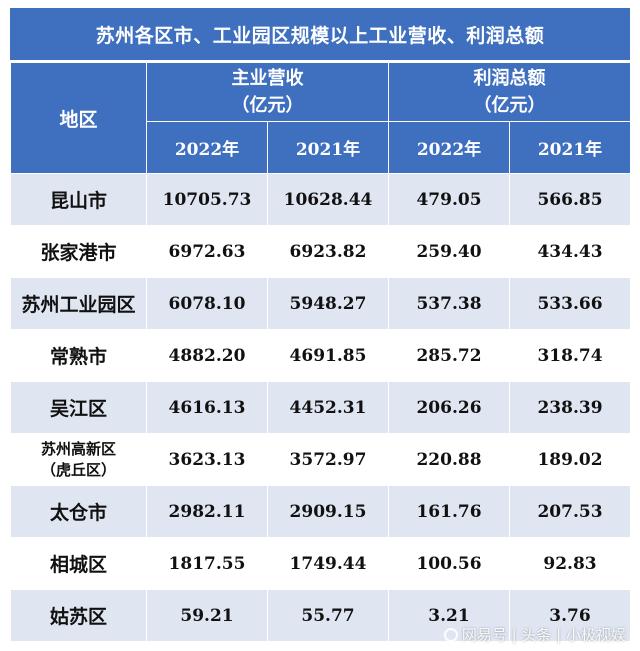 The width and height of the screenshot is (640, 651). Describe the element at coordinates (449, 199) in the screenshot. I see `profit-2022-cell: 479.05` at that location.